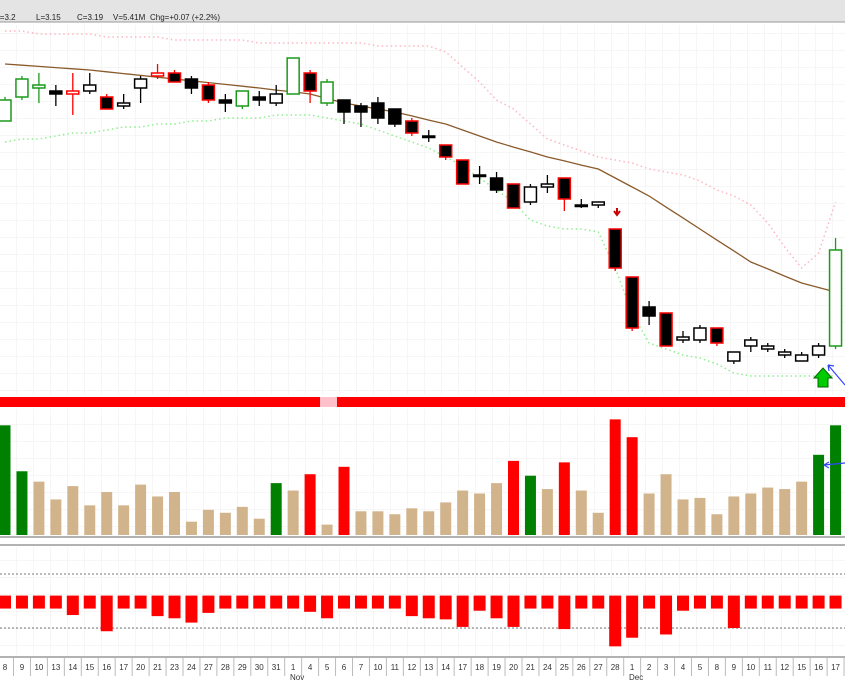 The image size is (845, 684). What do you see at coordinates (72, 667) in the screenshot?
I see `x-tick-label: 14` at bounding box center [72, 667].